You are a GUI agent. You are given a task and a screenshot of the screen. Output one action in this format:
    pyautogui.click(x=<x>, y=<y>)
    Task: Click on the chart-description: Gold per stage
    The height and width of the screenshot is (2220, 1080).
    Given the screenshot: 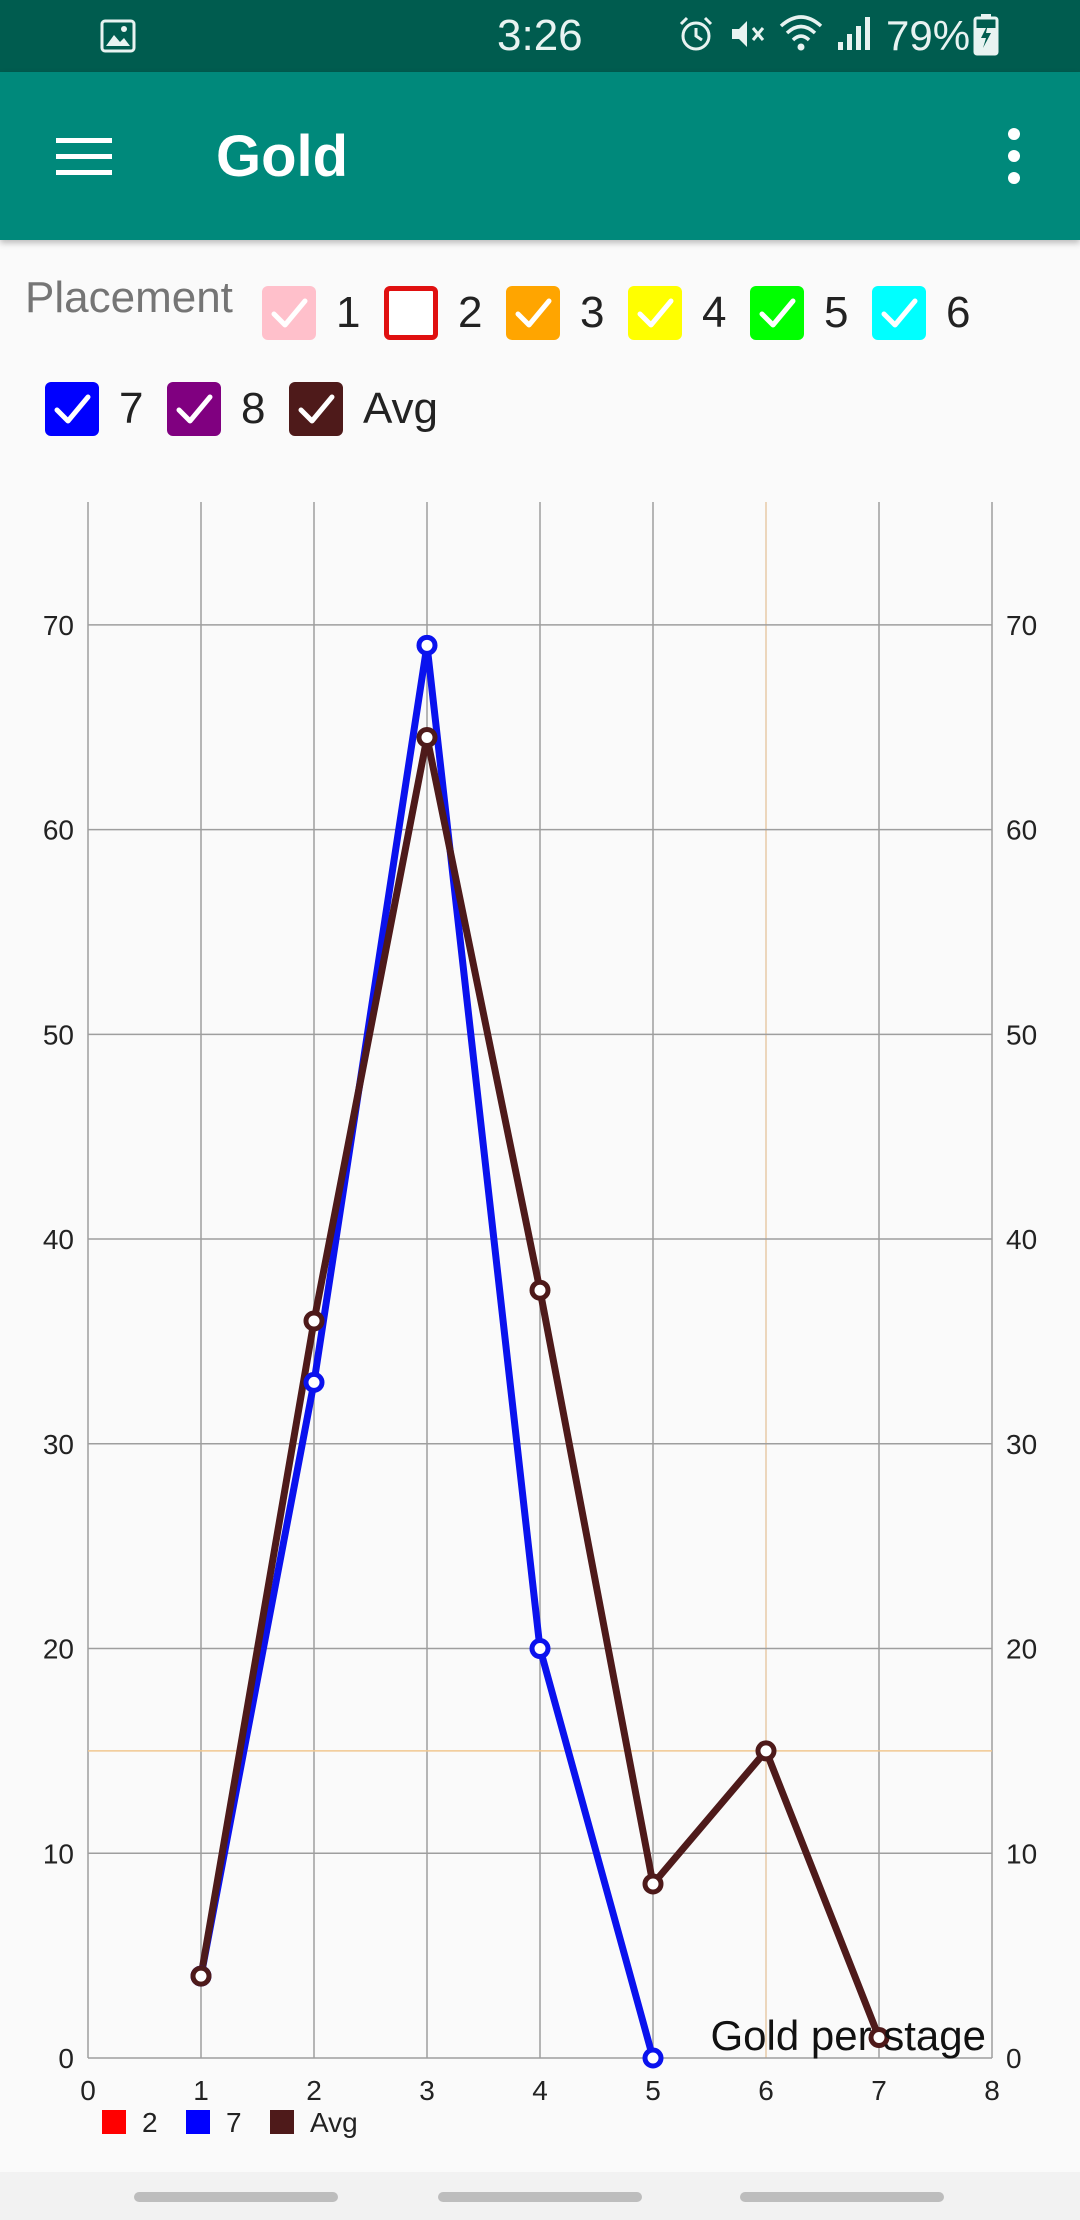 What is the action you would take?
    pyautogui.click(x=848, y=2035)
    